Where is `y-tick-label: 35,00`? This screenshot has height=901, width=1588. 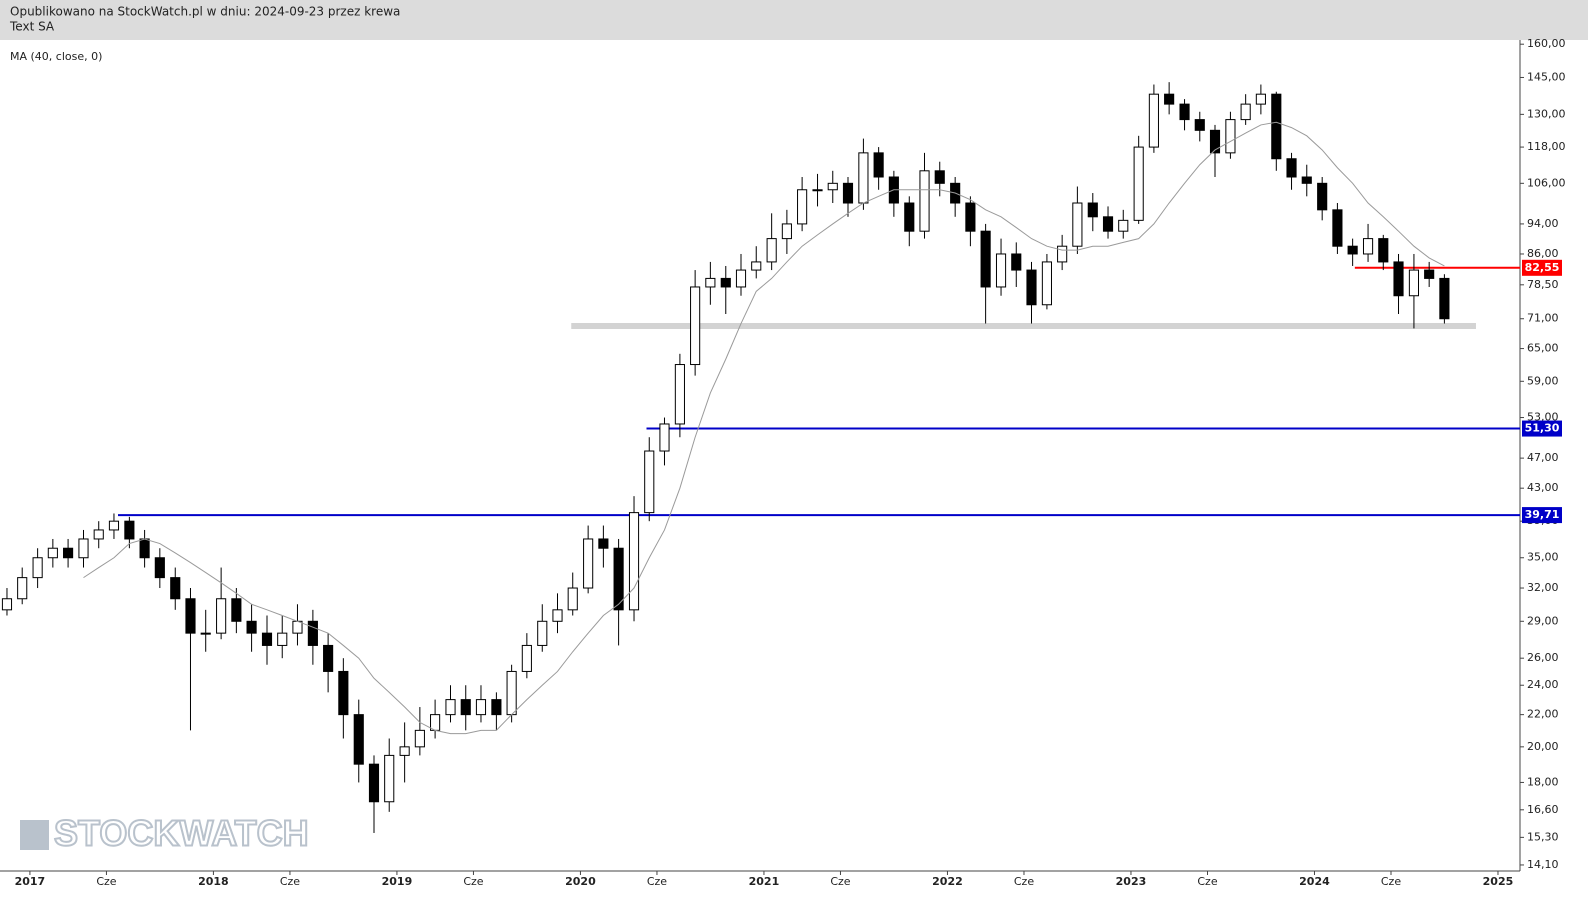
y-tick-label: 35,00 is located at coordinates (1543, 557).